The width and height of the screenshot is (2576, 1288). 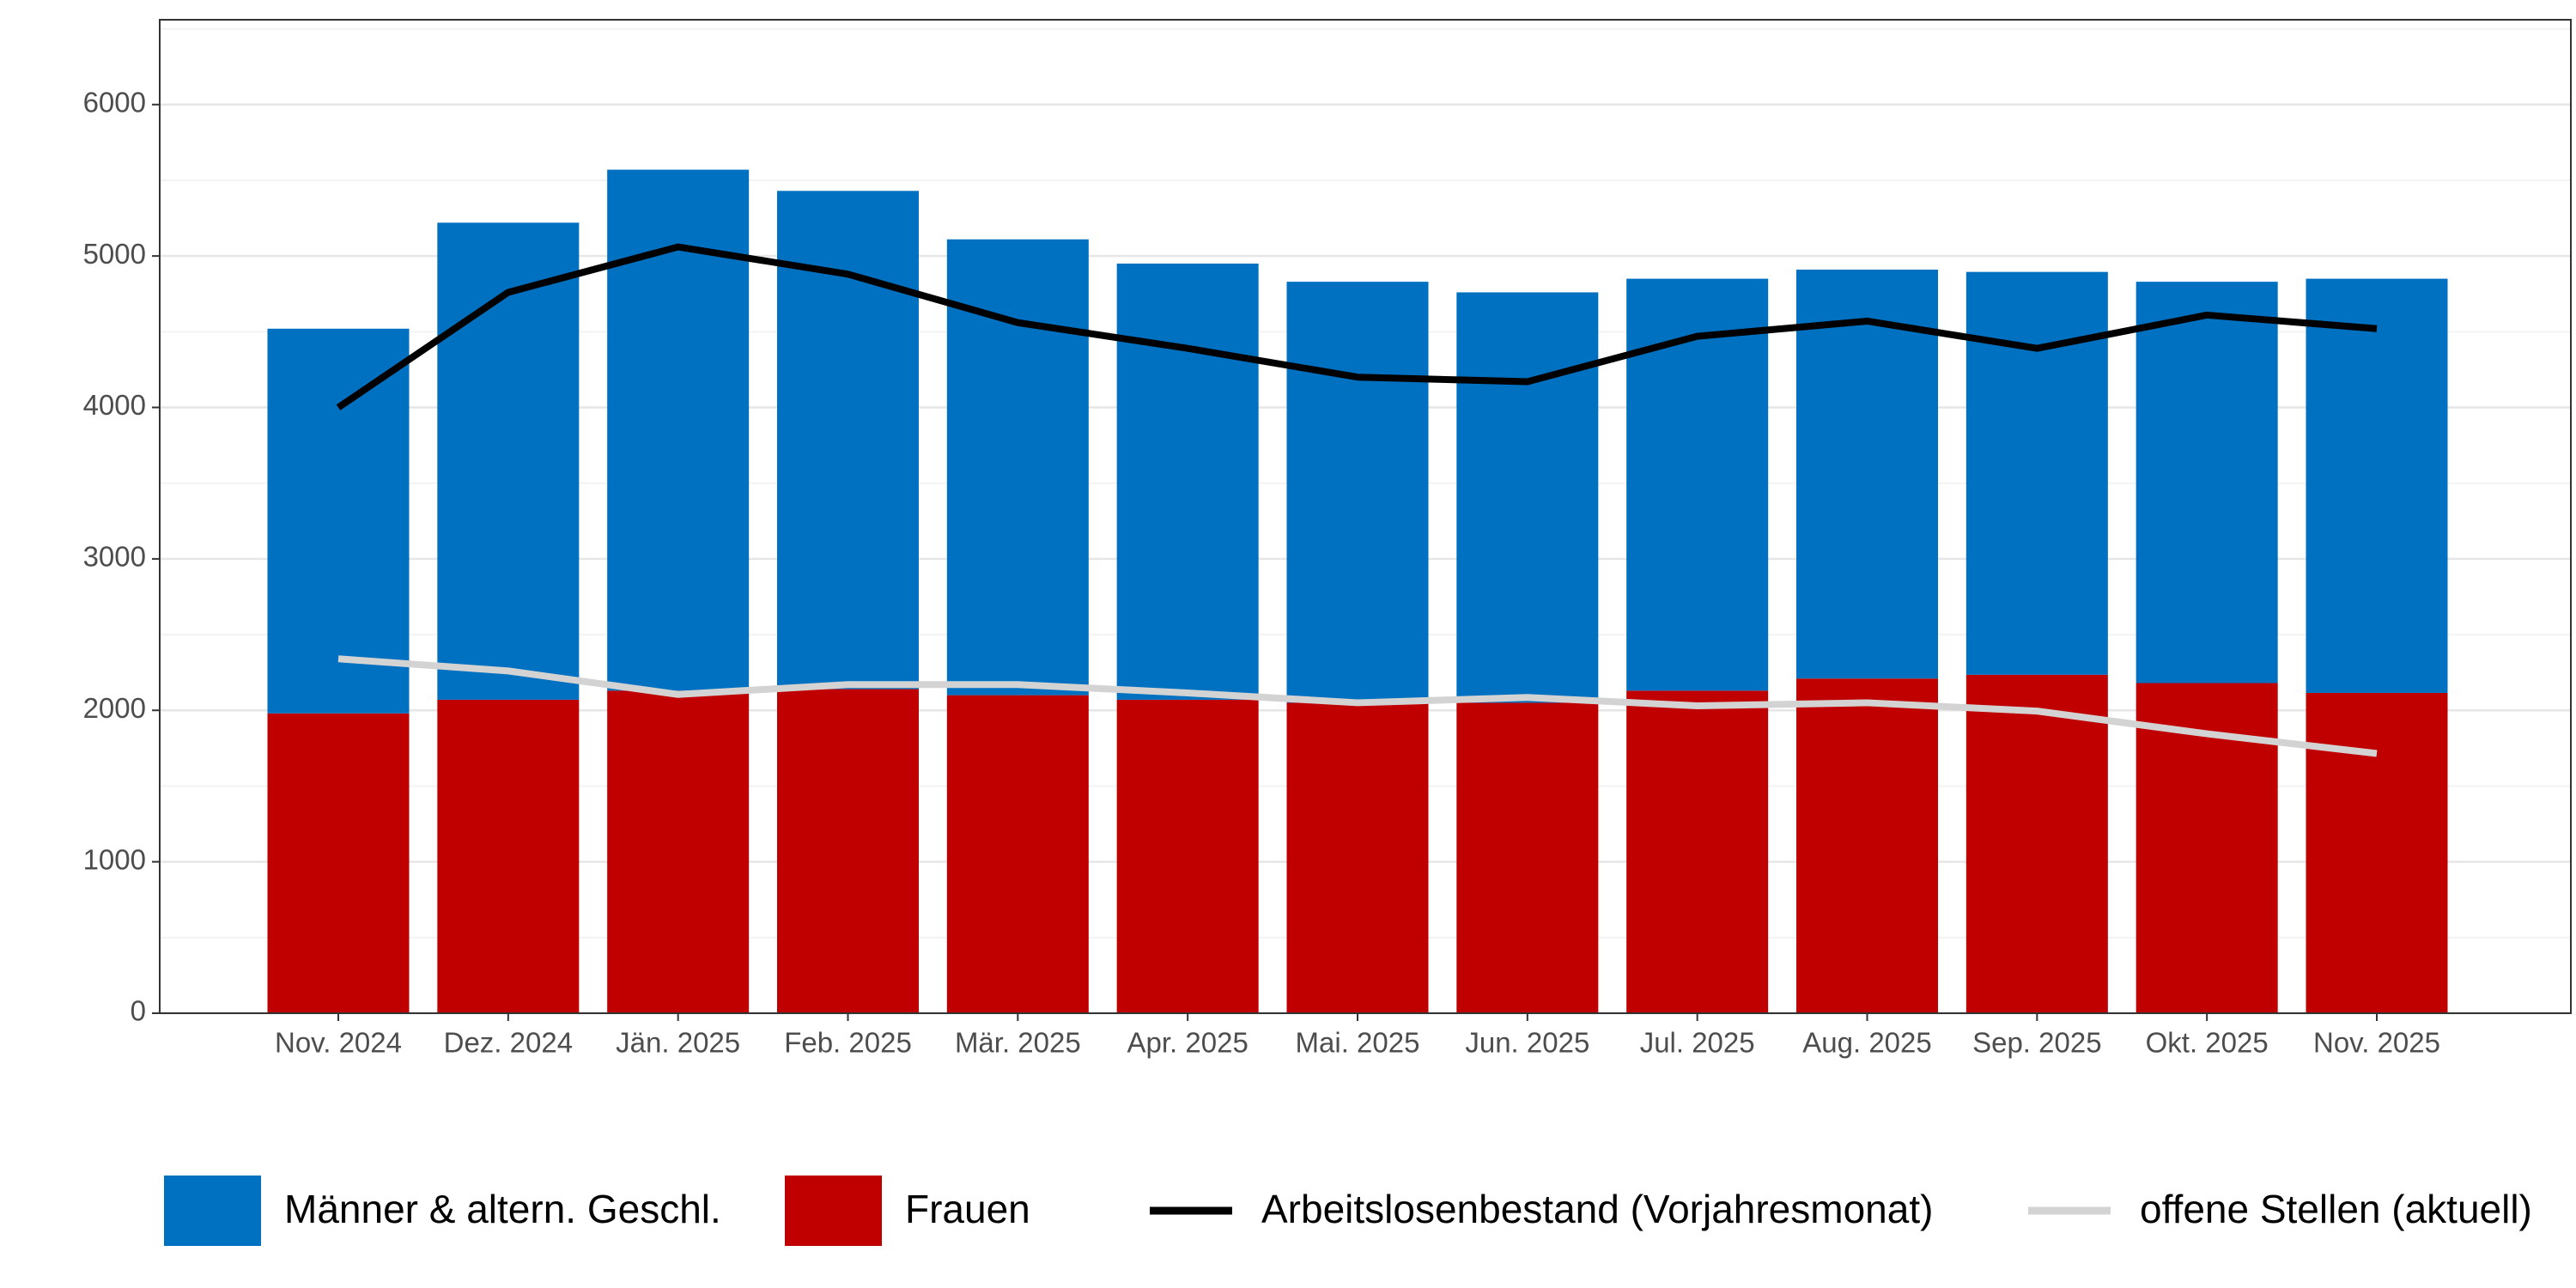 I want to click on x-tick-label: Jun. 2025, so click(x=1527, y=1043).